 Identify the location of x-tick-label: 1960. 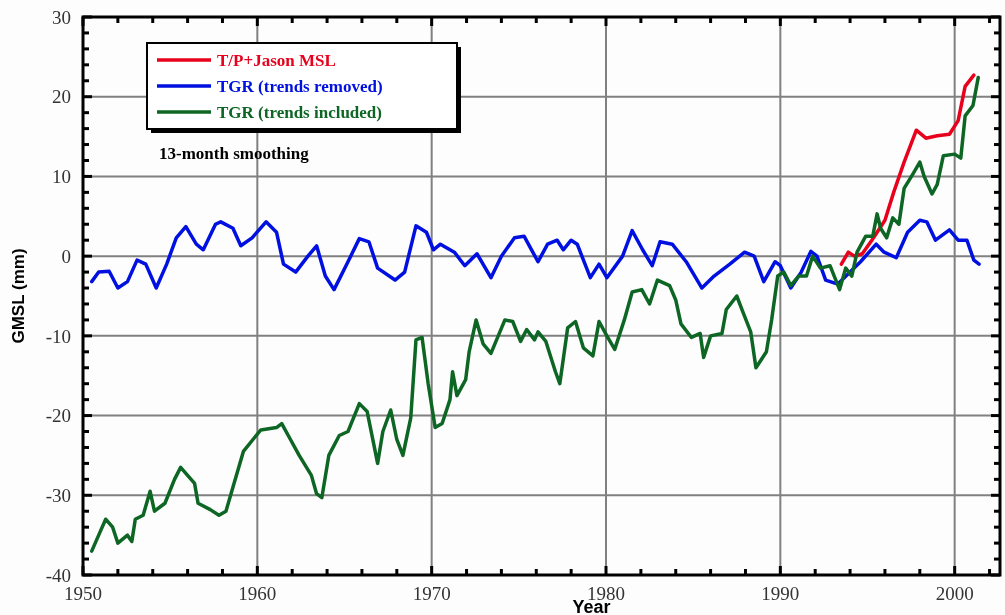
(257, 593).